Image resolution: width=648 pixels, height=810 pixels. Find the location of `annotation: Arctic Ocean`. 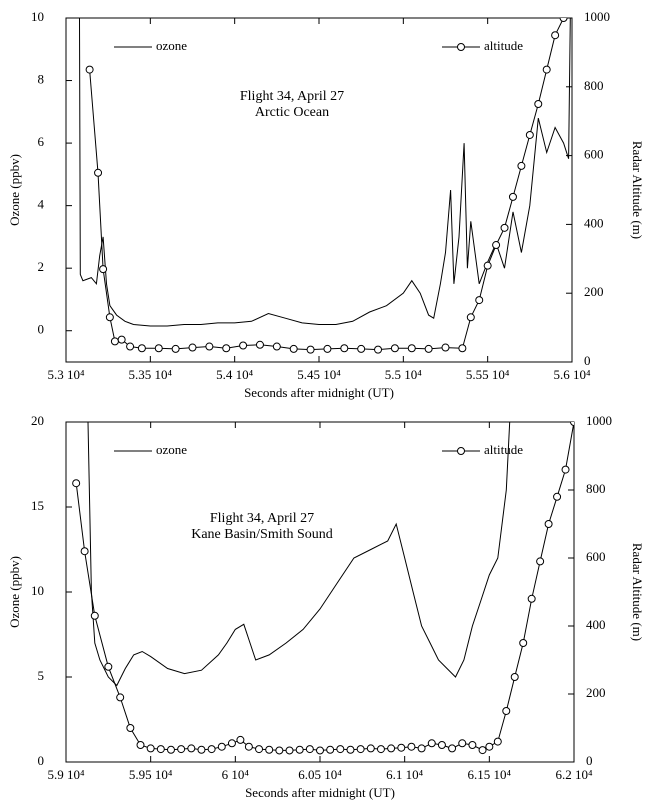

annotation: Arctic Ocean is located at coordinates (292, 112).